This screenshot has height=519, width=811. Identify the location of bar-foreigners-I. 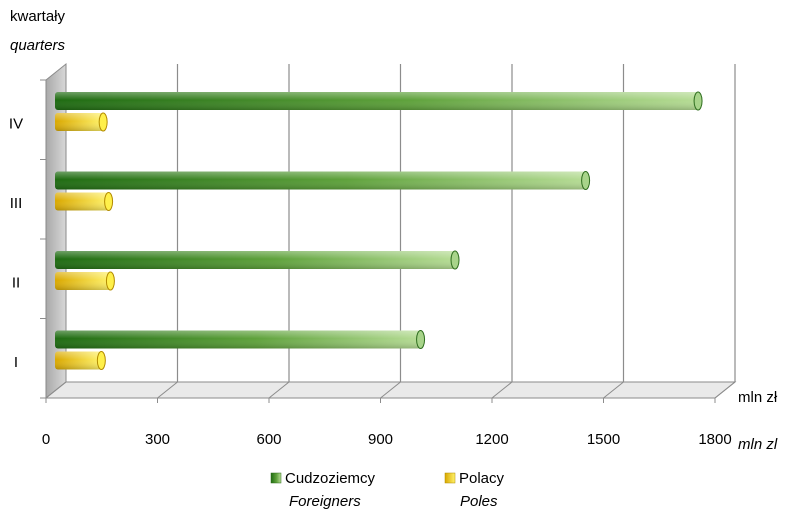
(240, 339).